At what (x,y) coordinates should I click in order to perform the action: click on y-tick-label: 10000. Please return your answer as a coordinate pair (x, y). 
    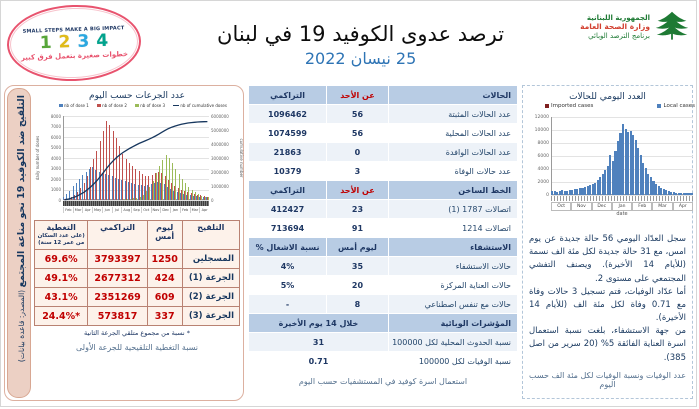
    Looking at the image, I should click on (541, 130).